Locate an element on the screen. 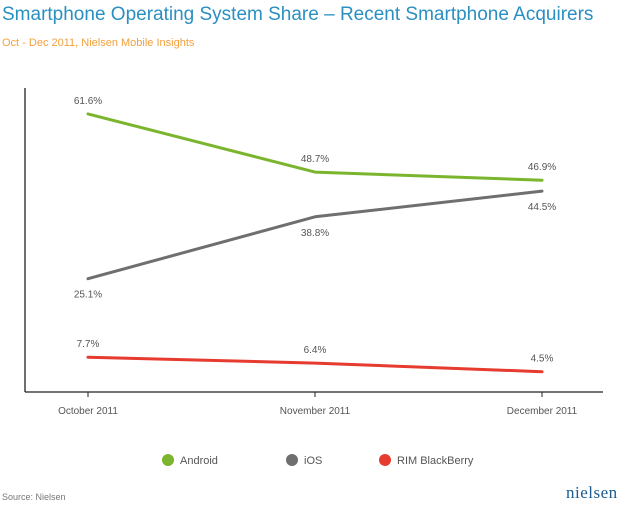 The height and width of the screenshot is (506, 624). series-line-android is located at coordinates (315, 147).